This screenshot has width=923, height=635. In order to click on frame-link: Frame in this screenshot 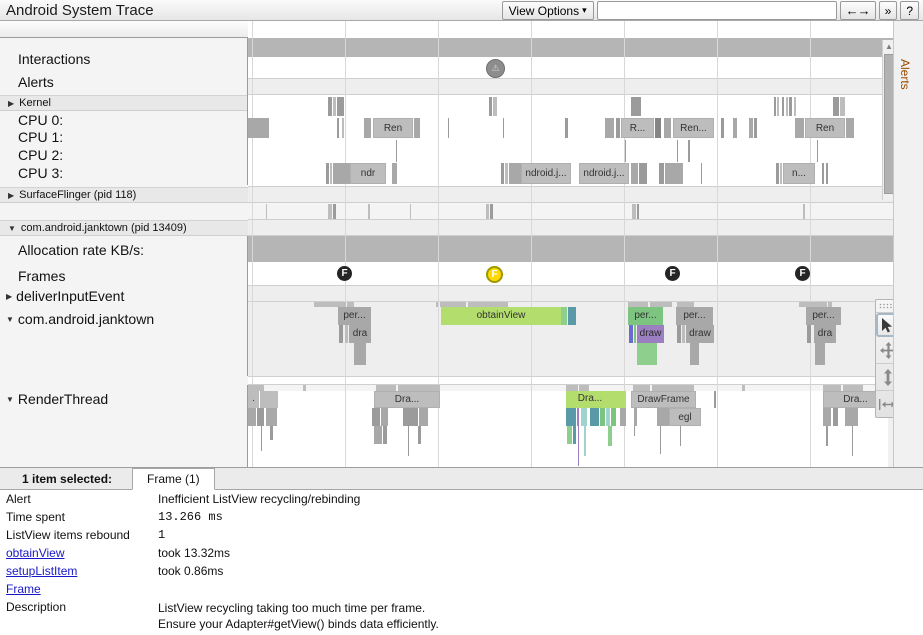, I will do `click(23, 589)`.